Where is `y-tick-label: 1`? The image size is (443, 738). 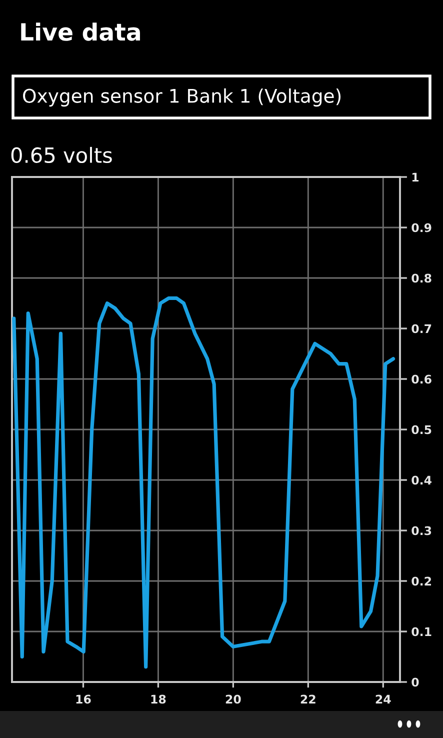
y-tick-label: 1 is located at coordinates (415, 177).